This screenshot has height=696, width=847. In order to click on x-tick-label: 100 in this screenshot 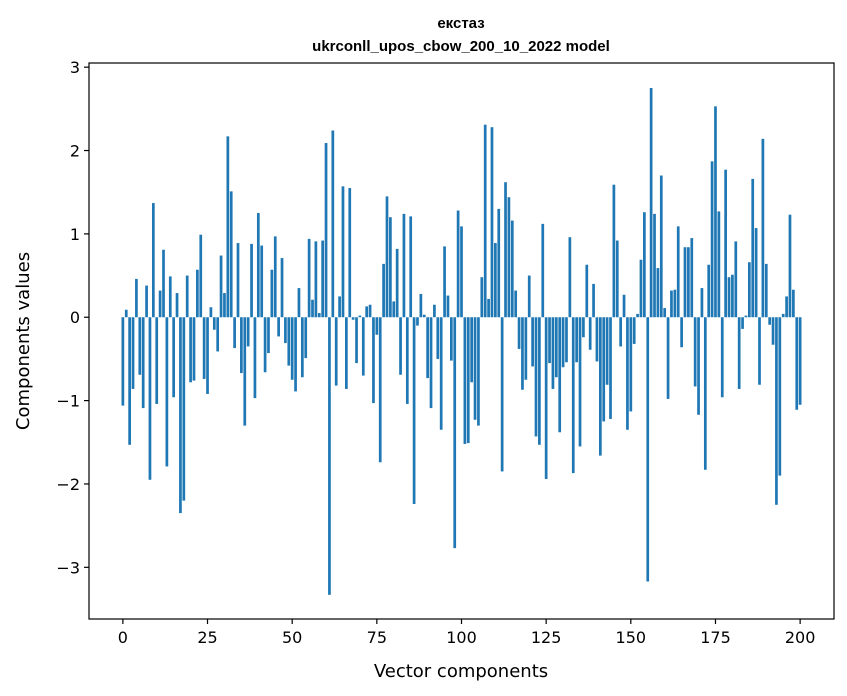, I will do `click(461, 637)`.